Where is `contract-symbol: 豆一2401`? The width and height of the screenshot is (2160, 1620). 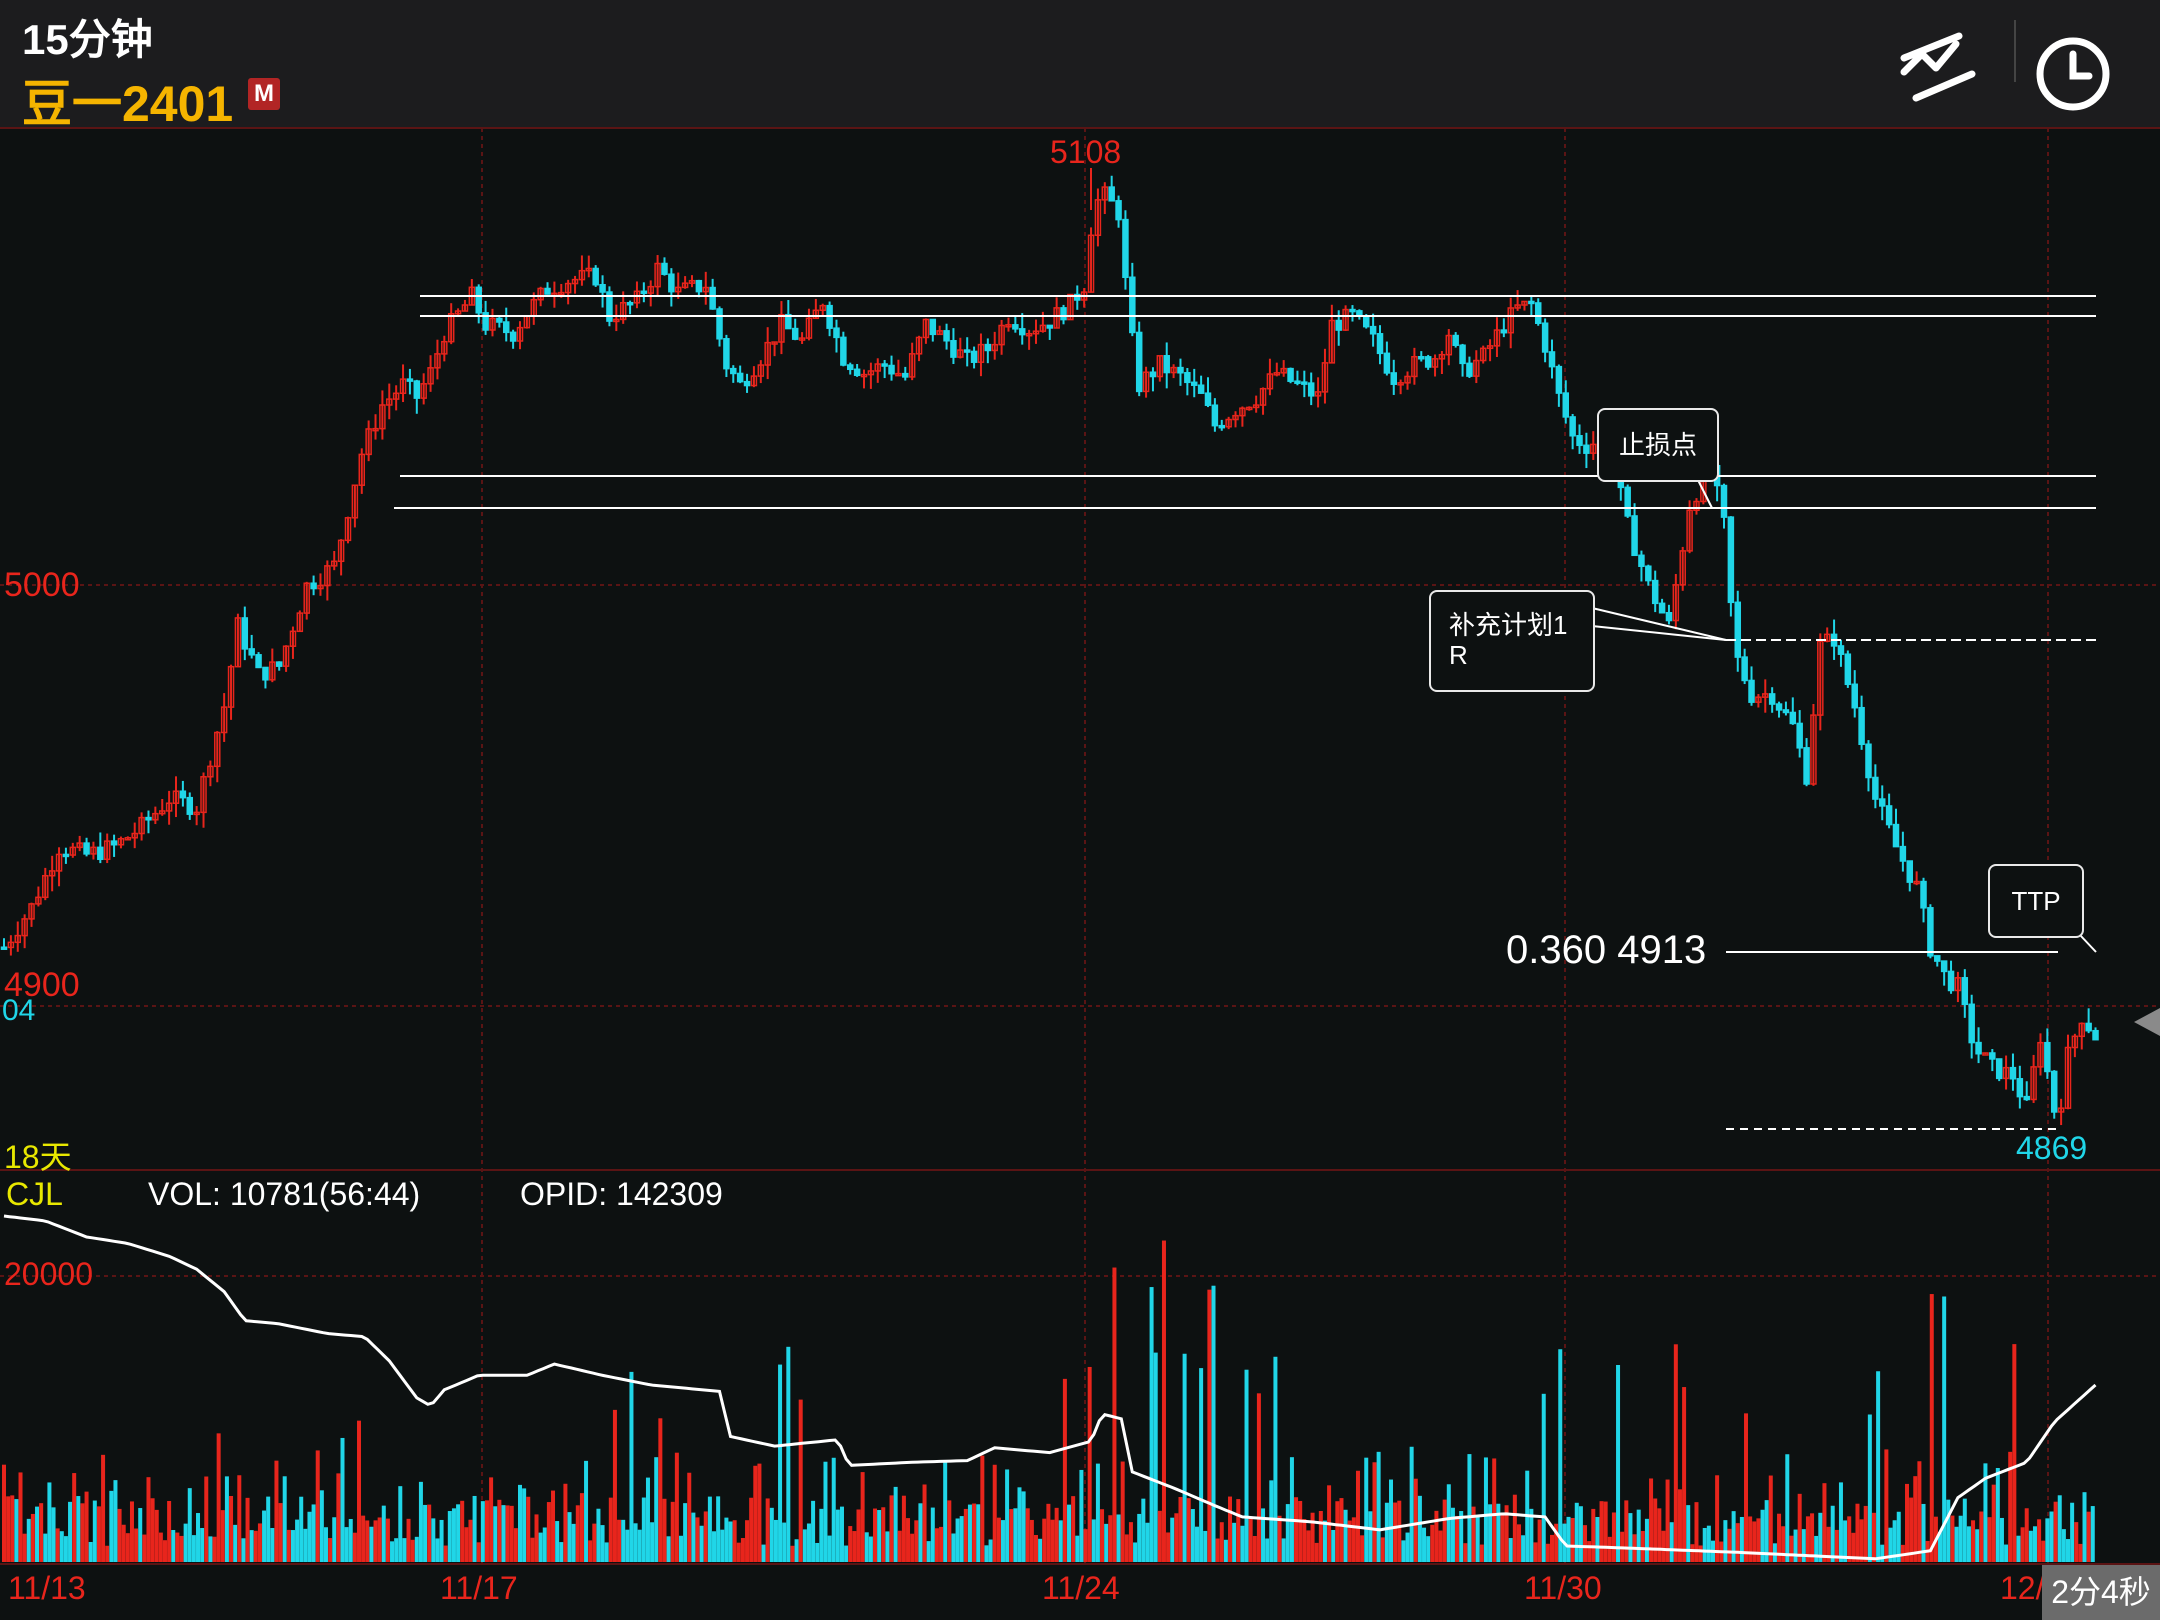
contract-symbol: 豆一2401 is located at coordinates (128, 104).